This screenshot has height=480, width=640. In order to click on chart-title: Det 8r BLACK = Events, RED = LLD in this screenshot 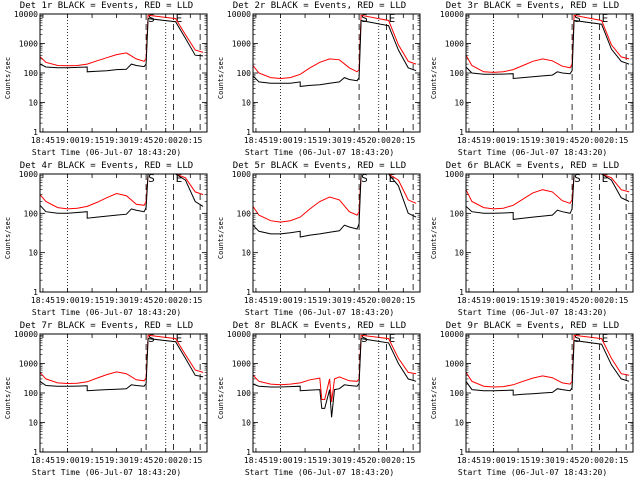, I will do `click(319, 326)`.